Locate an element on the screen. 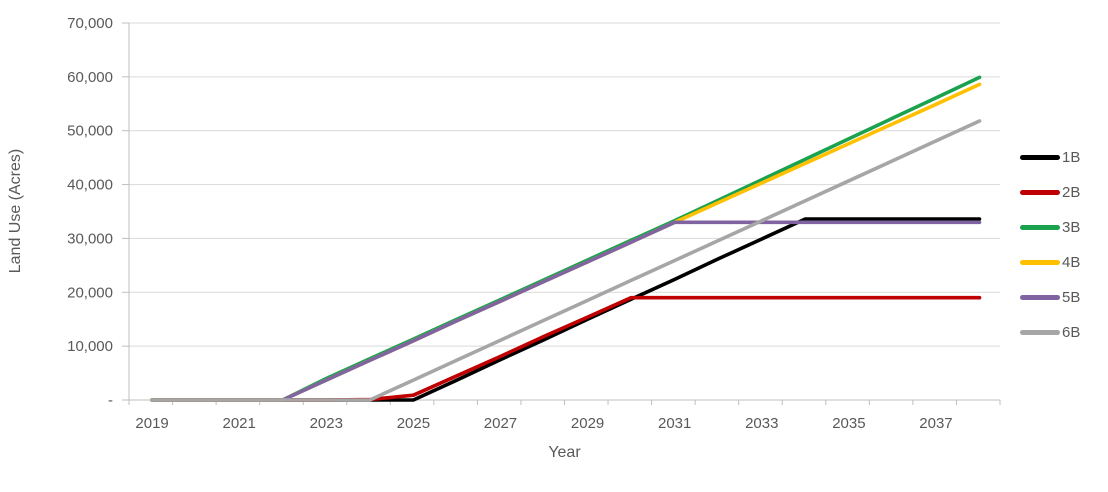  legend-line-swatch-3B is located at coordinates (1040, 227).